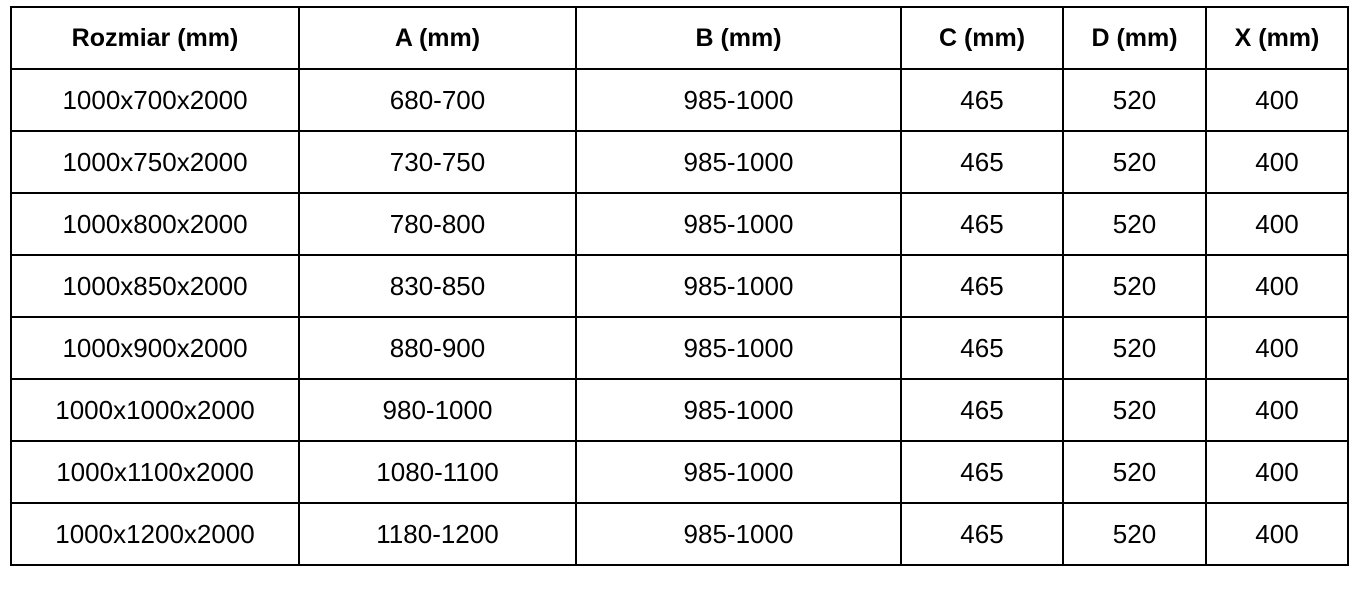 This screenshot has width=1357, height=589. I want to click on table-row: 1000x1000x2000 980-1000 985-1000 465 520 400, so click(679, 410).